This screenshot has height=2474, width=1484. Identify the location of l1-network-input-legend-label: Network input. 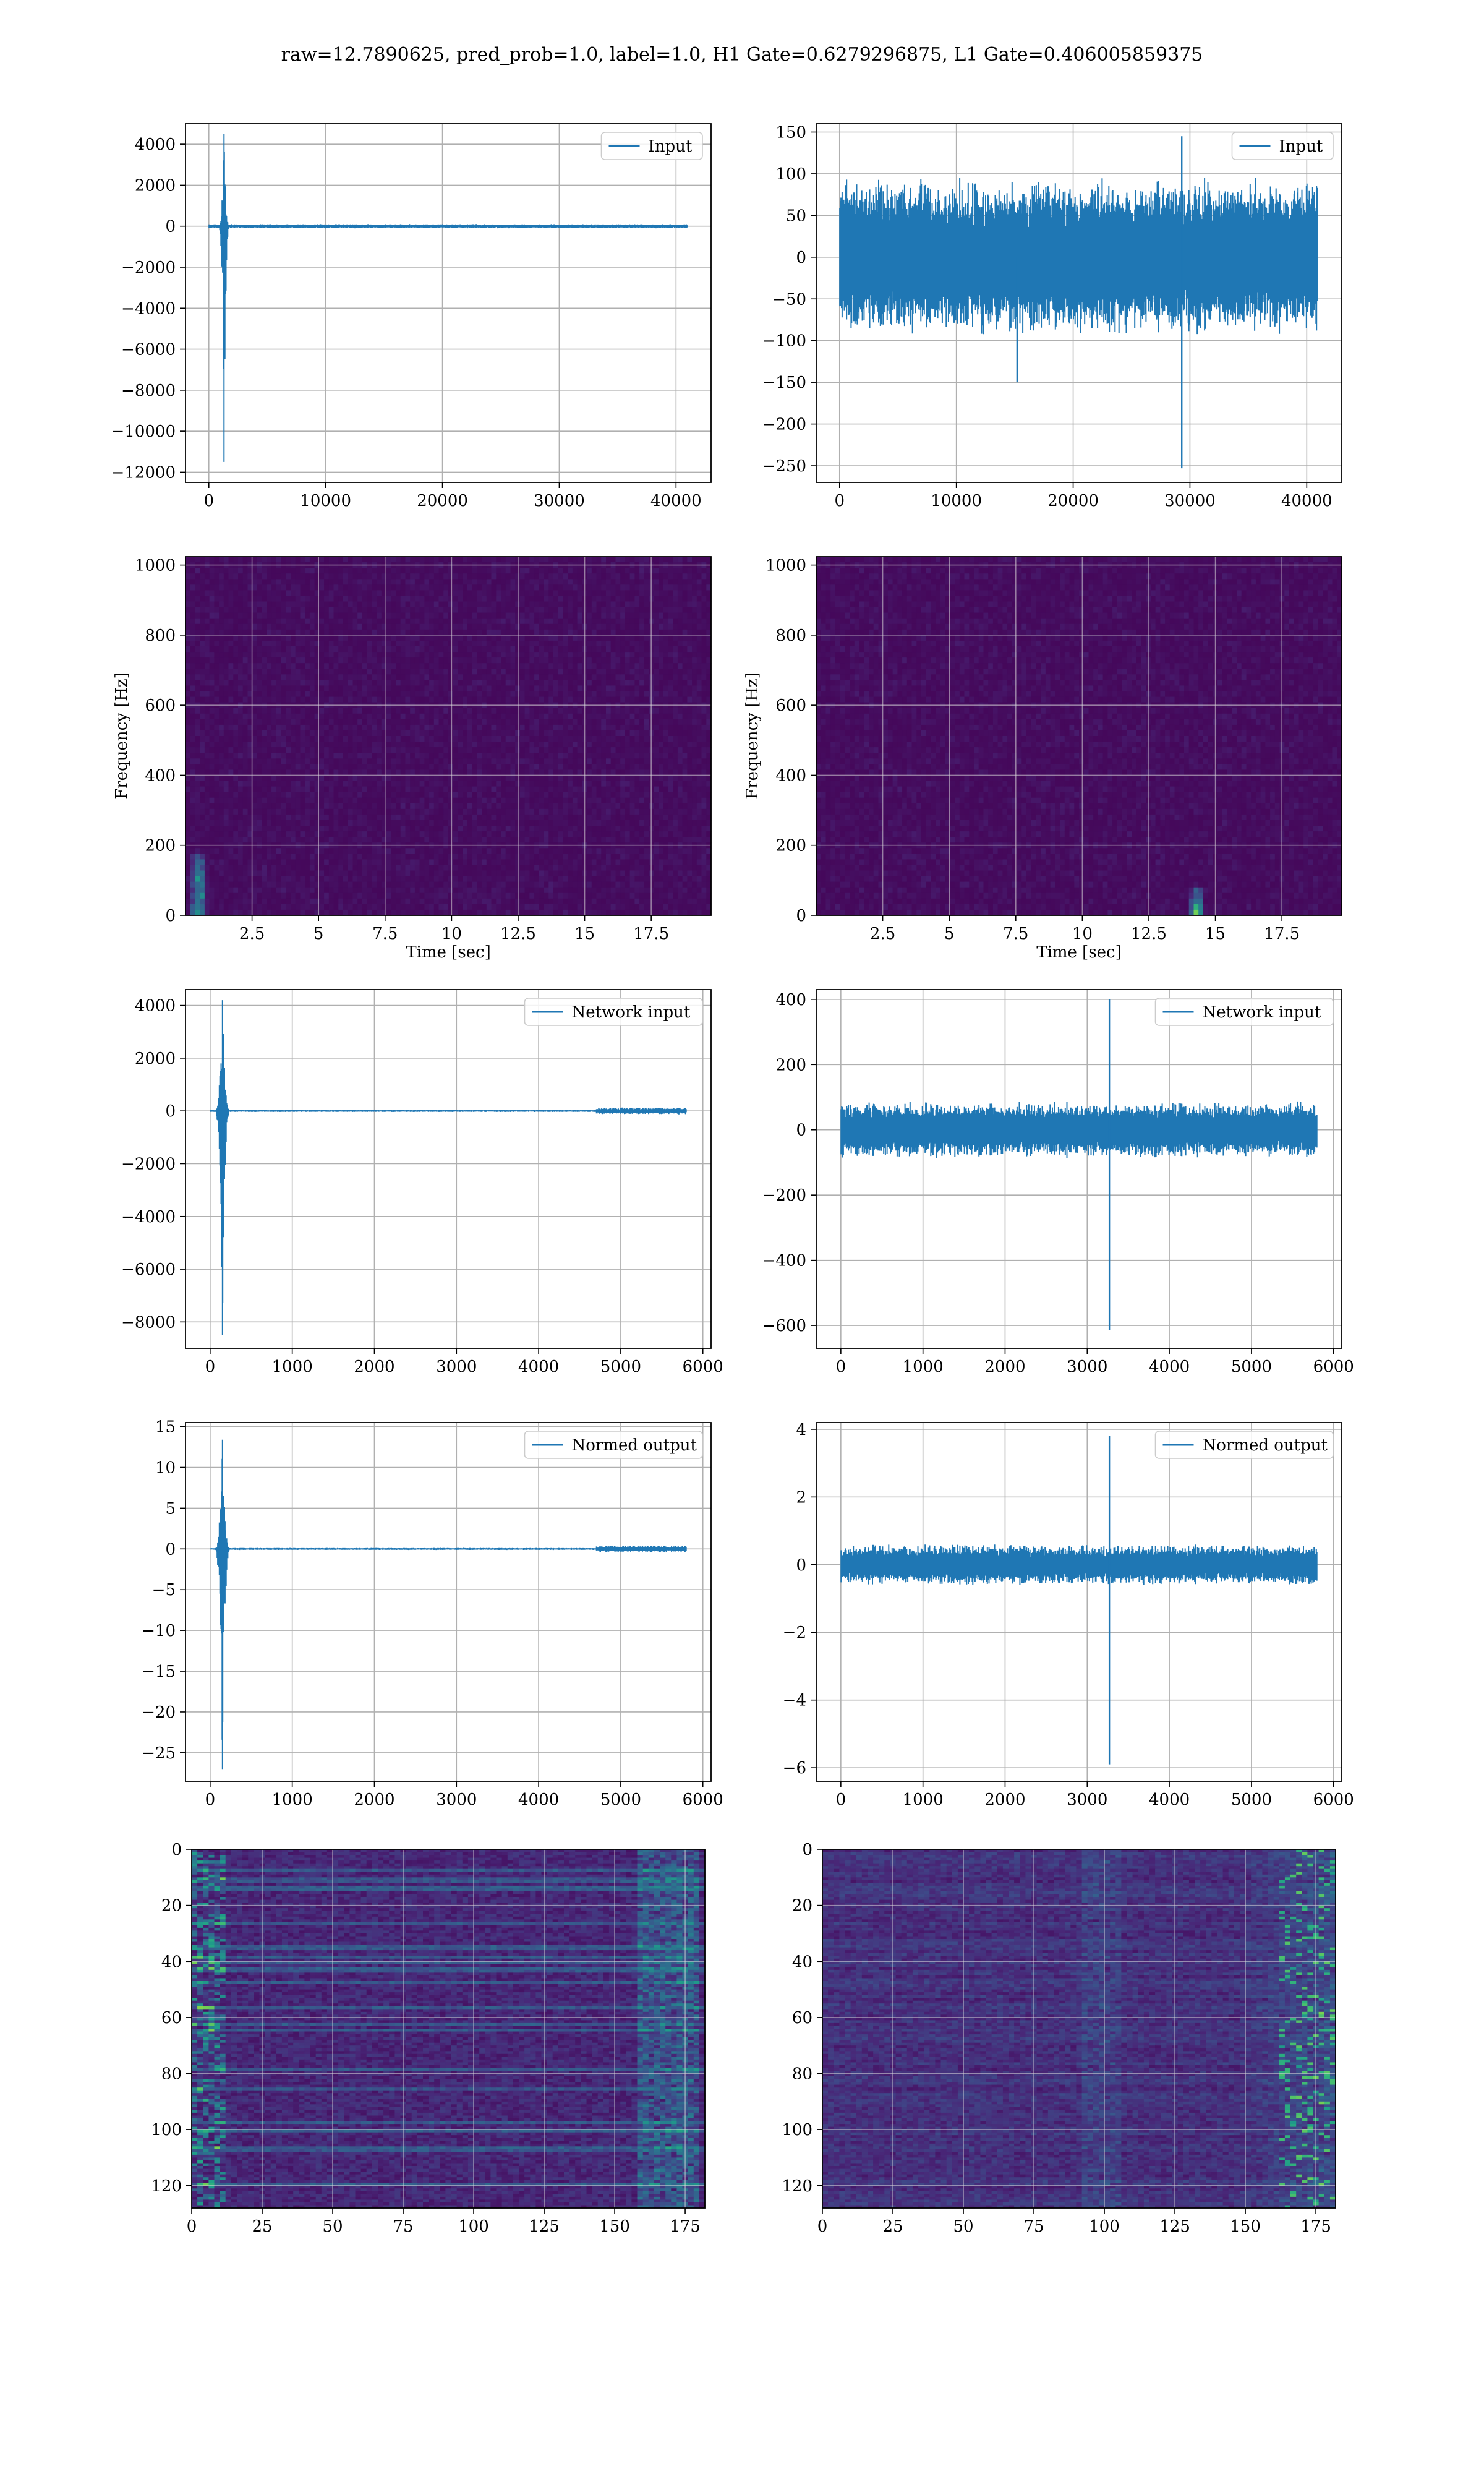
(1262, 1013).